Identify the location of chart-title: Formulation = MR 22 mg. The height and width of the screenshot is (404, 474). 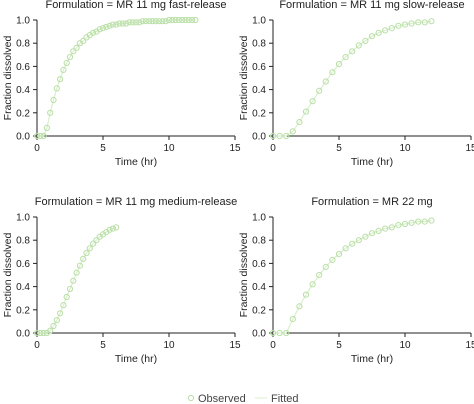
(371, 202).